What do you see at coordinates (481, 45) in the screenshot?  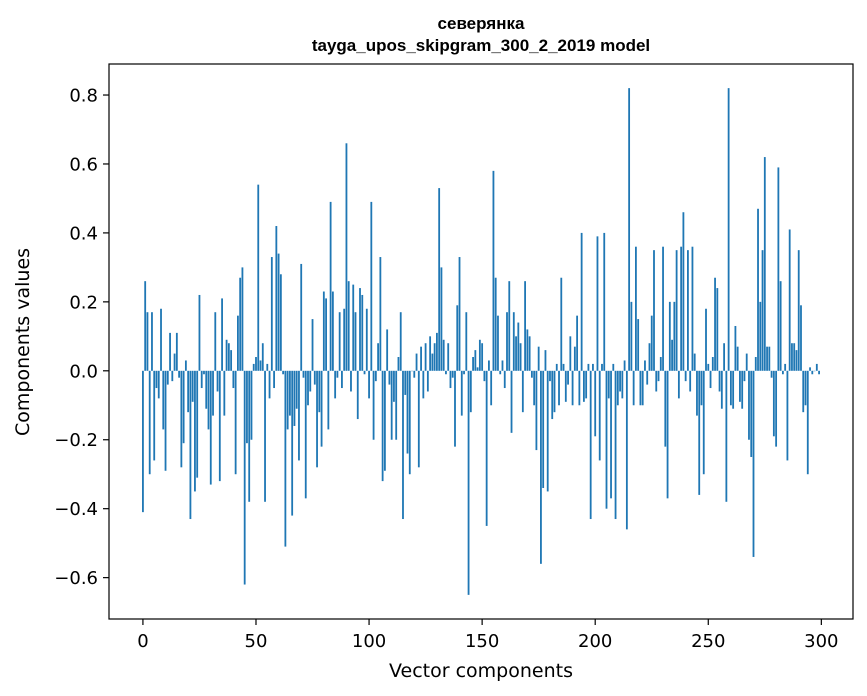 I see `chart-subtitle: tayga_upos_skipgram_300_2_2019 model` at bounding box center [481, 45].